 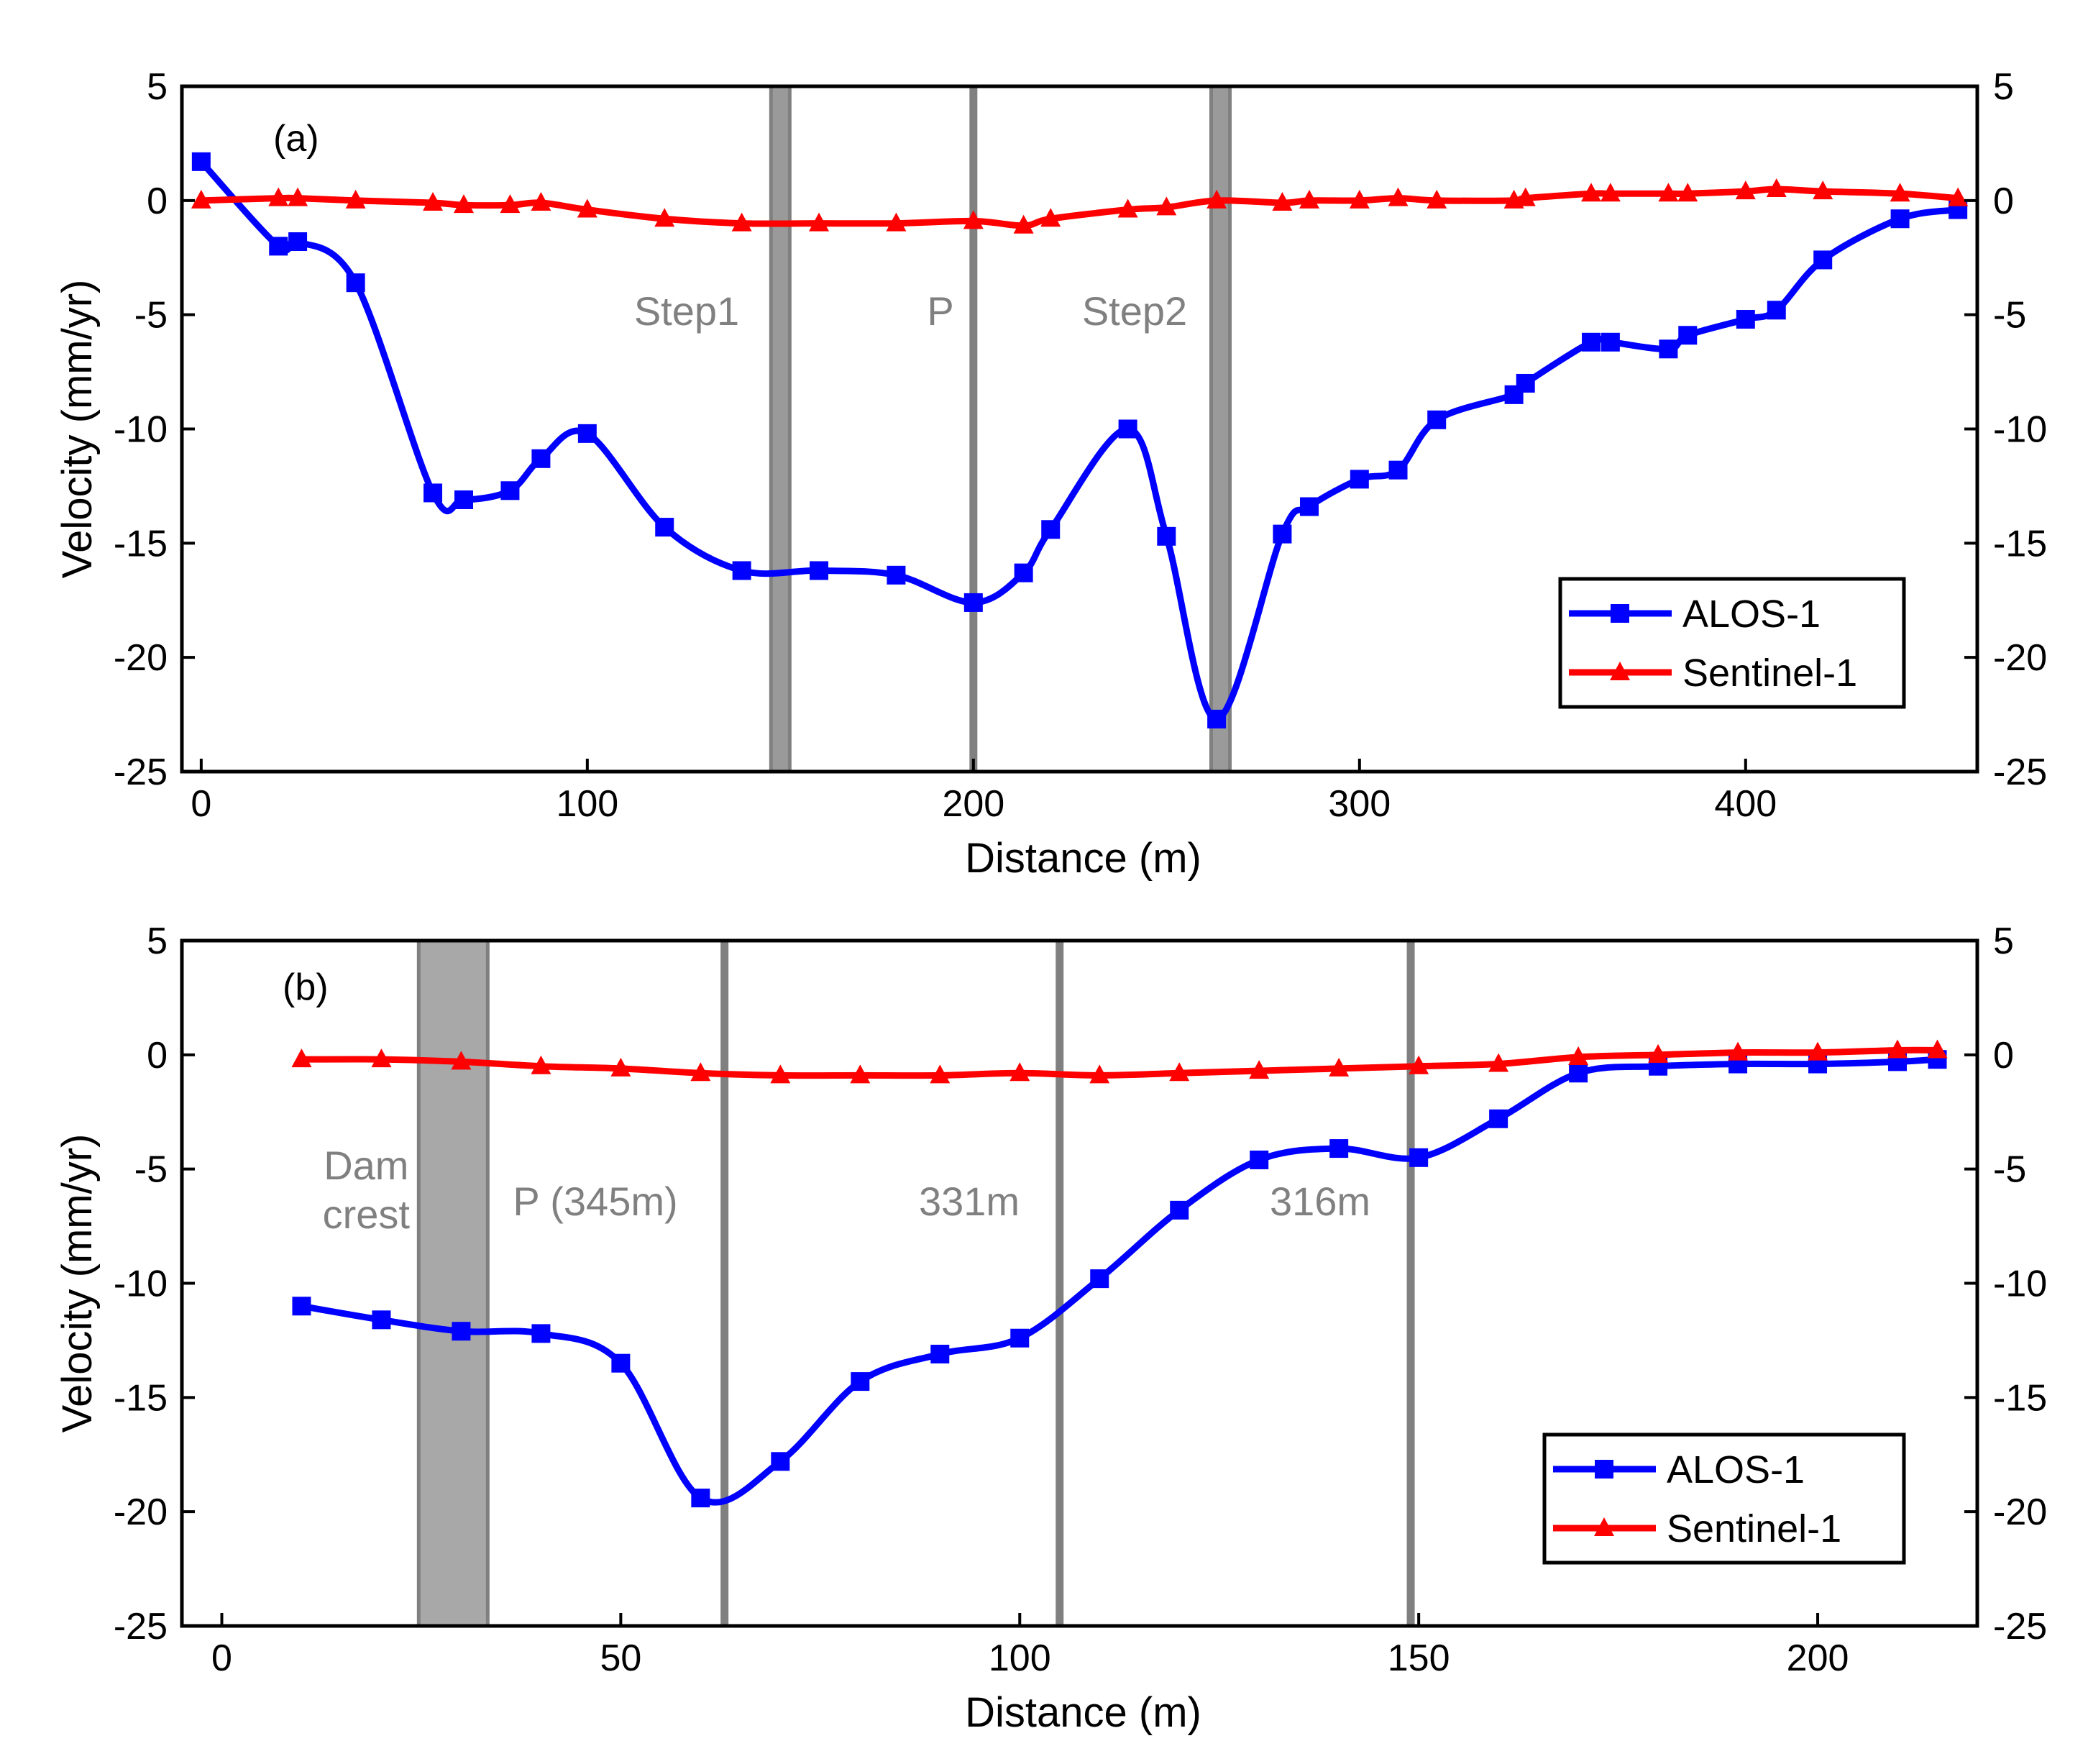 What do you see at coordinates (367, 1190) in the screenshot?
I see `marker-label: Dam crest` at bounding box center [367, 1190].